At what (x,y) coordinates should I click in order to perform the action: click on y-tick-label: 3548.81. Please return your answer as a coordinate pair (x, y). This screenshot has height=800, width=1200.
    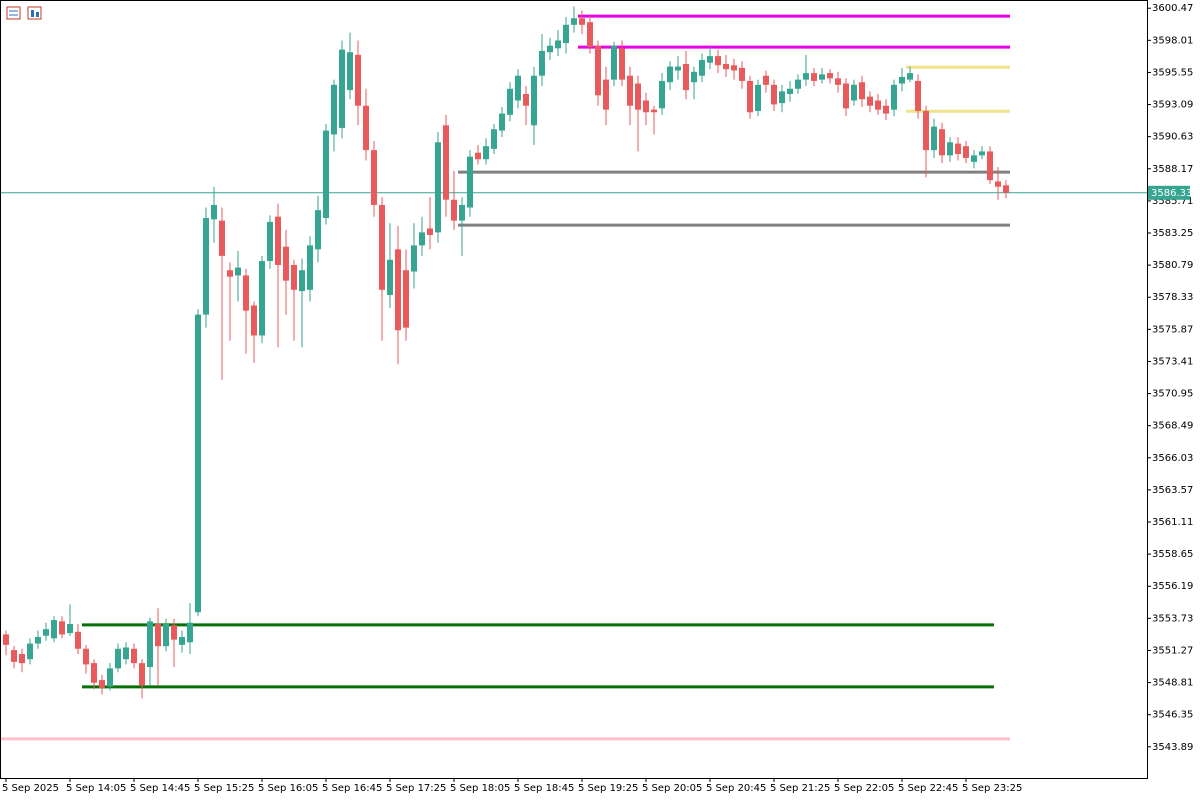
    Looking at the image, I should click on (1172, 683).